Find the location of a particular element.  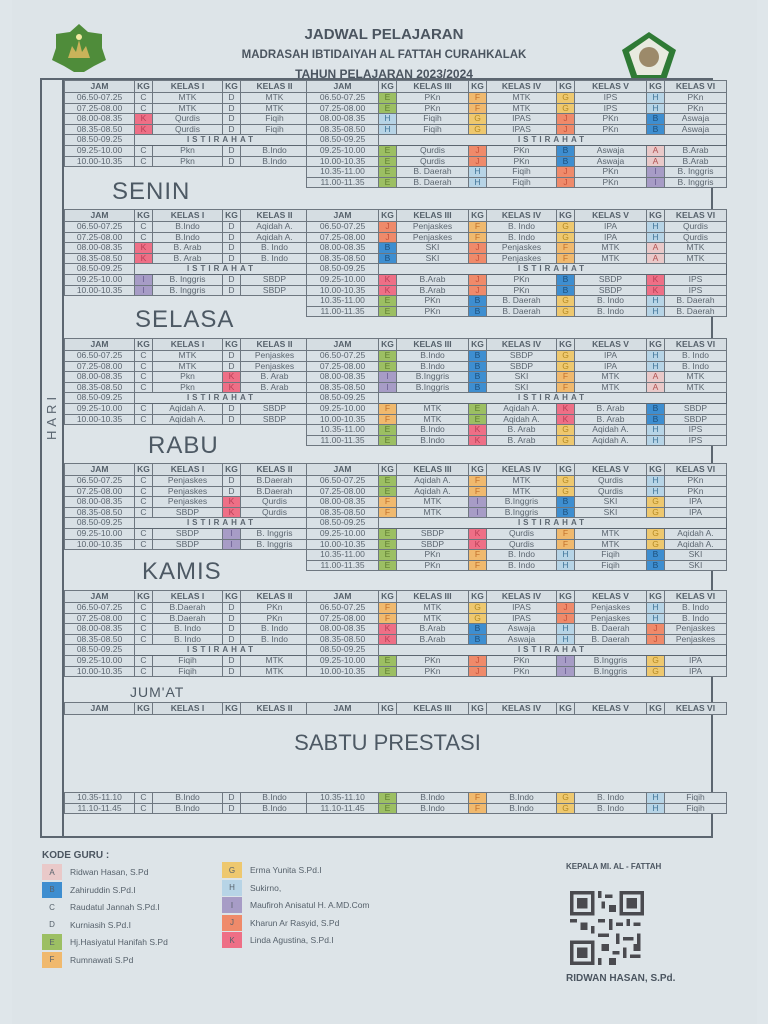

legend-teacher-name: Linda Agustina, S.Pd.I is located at coordinates (292, 940).